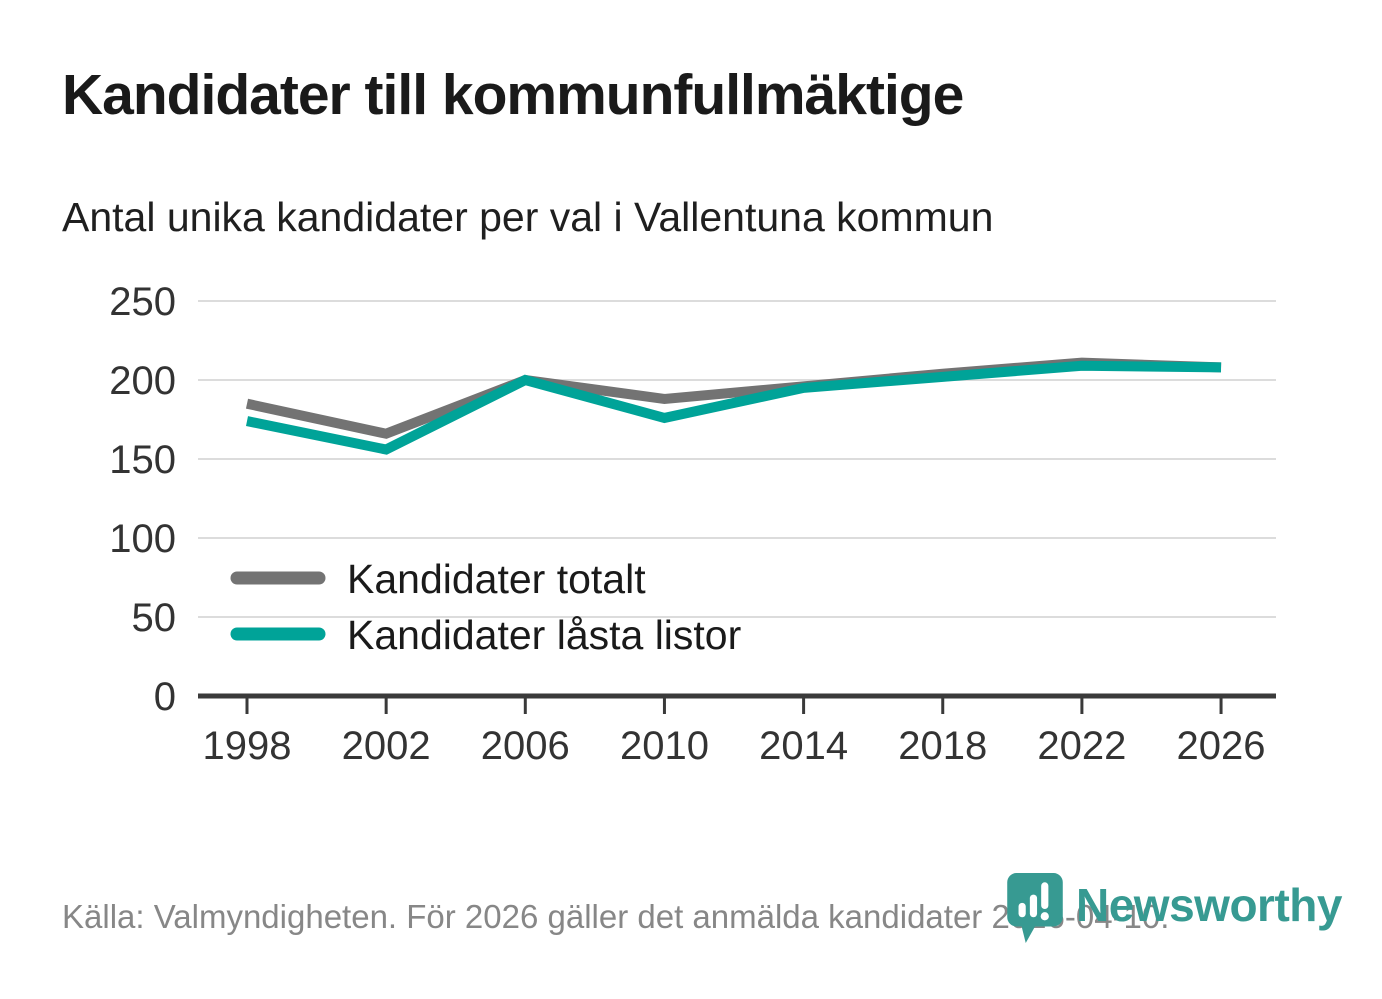 Image resolution: width=1382 pixels, height=999 pixels. Describe the element at coordinates (247, 746) in the screenshot. I see `x-tick-label-1998: 1998` at that location.